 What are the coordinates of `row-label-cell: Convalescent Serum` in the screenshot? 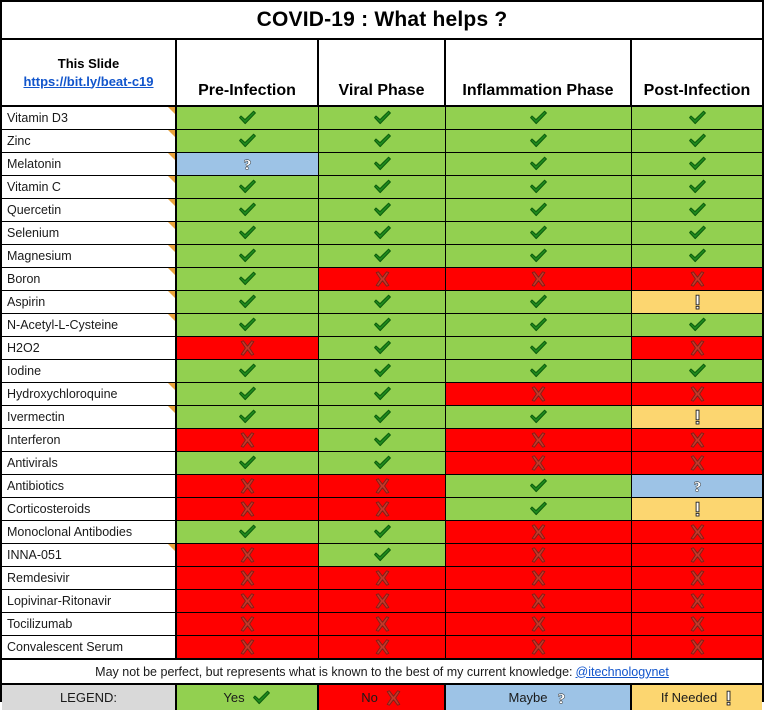 It's located at (89, 647).